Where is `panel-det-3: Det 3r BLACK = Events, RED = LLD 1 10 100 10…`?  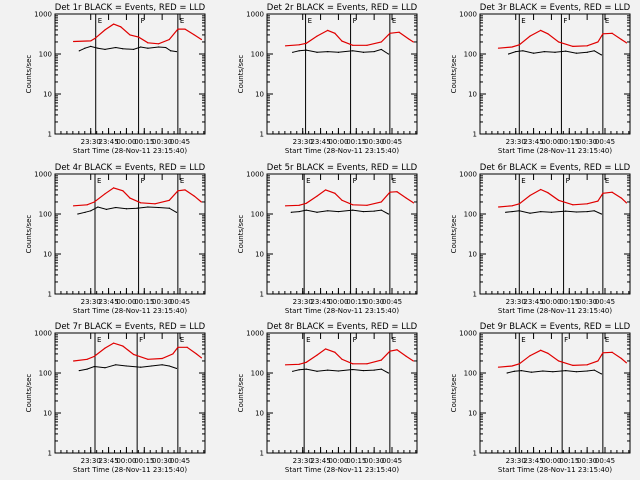 panel-det-3: Det 3r BLACK = Events, RED = LLD 1 10 100 10… is located at coordinates (540, 79).